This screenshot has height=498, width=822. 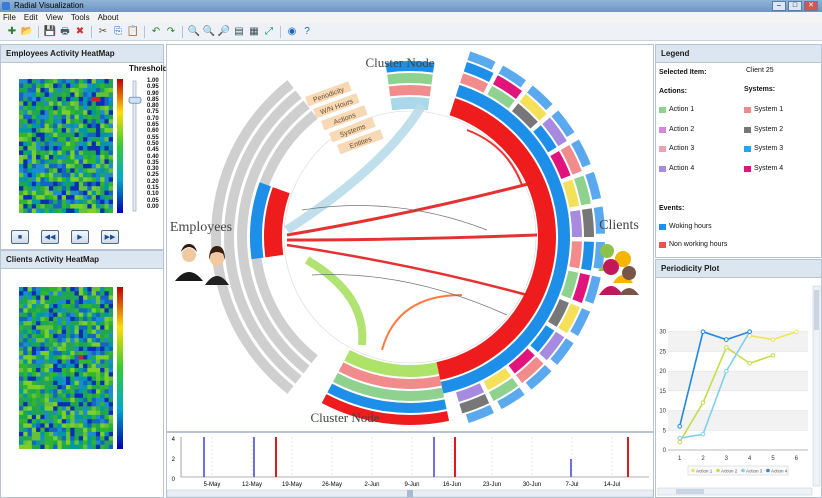 What do you see at coordinates (30, 17) in the screenshot?
I see `menu-edit: Edit` at bounding box center [30, 17].